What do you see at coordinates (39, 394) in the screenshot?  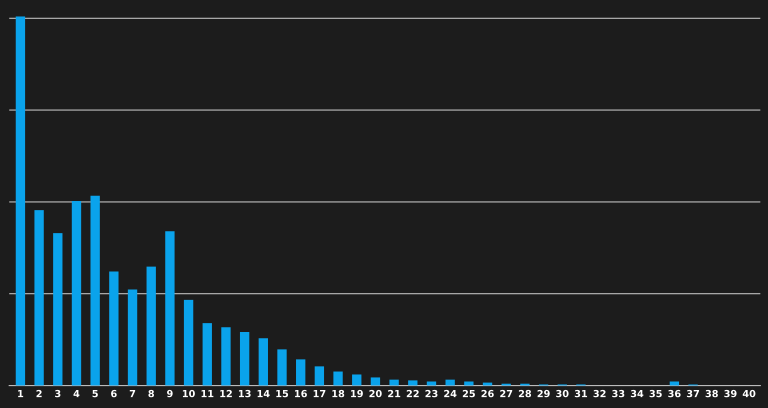 I see `x-tick-label: 2` at bounding box center [39, 394].